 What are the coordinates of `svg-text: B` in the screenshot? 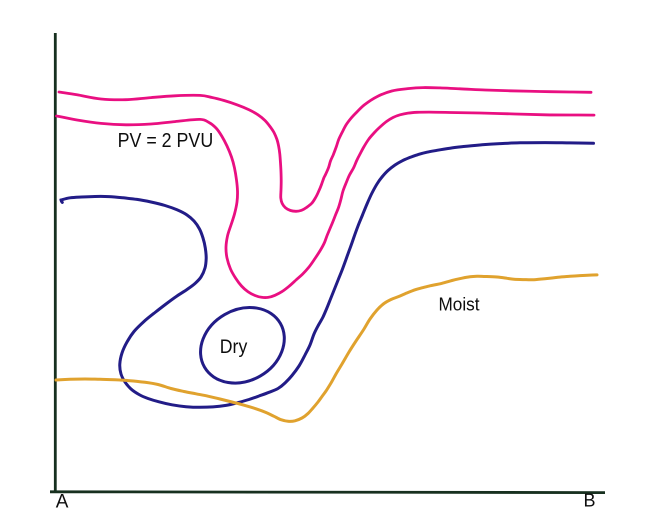 It's located at (590, 501).